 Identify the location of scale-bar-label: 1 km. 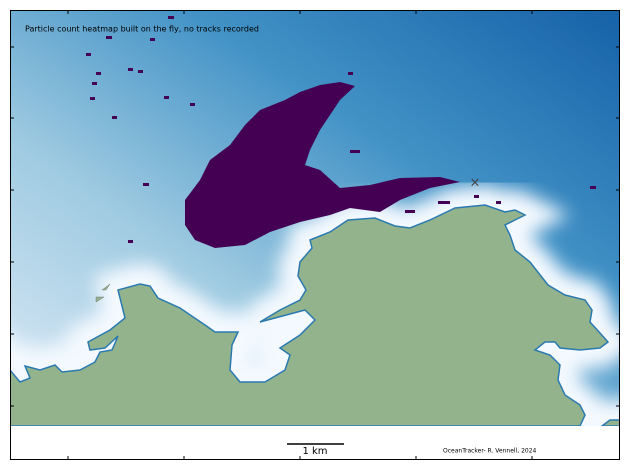
(314, 451).